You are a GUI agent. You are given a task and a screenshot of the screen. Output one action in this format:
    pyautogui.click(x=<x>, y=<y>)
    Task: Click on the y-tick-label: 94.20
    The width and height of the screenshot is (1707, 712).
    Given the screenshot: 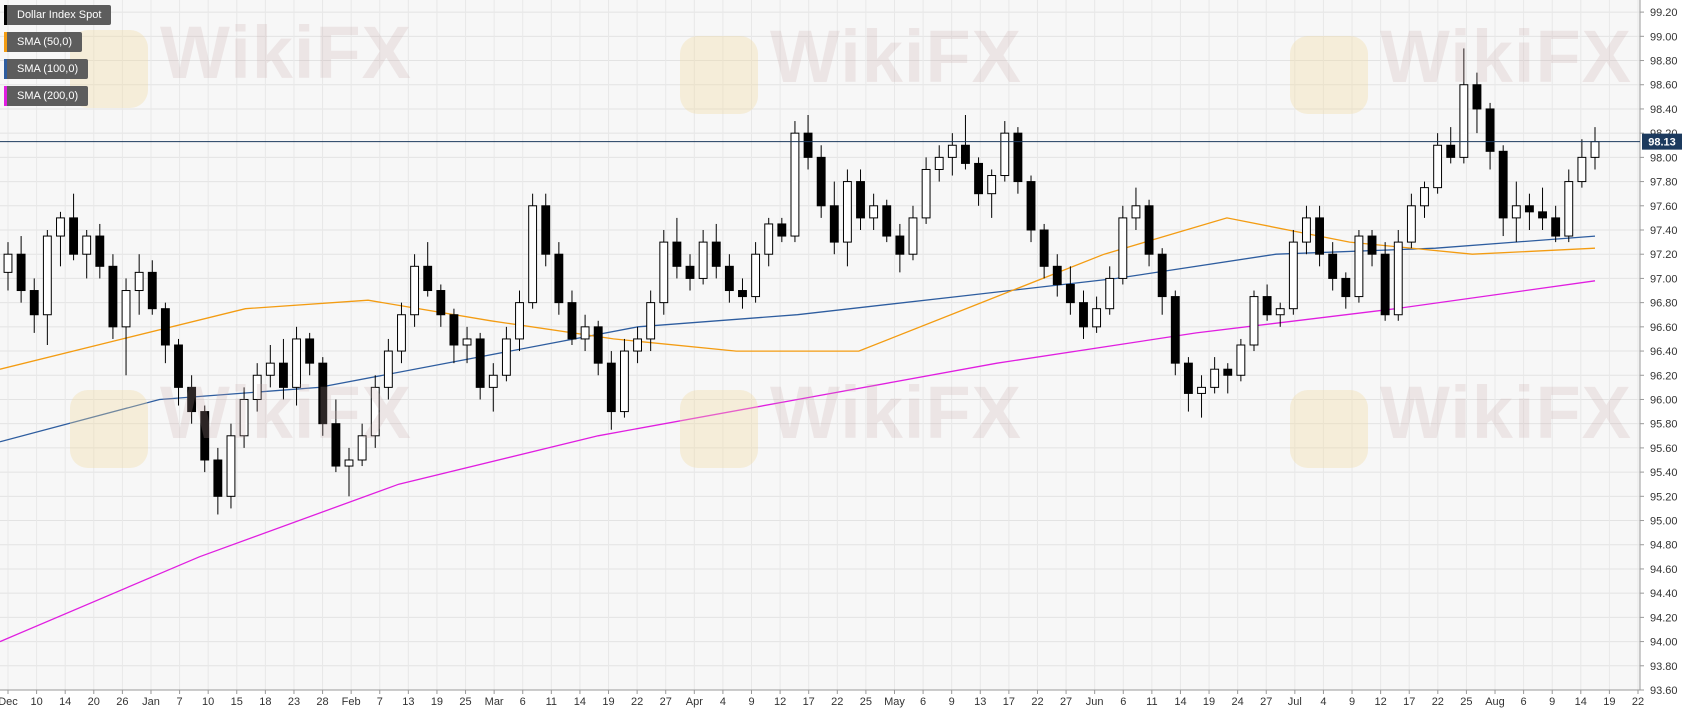 What is the action you would take?
    pyautogui.click(x=1664, y=618)
    